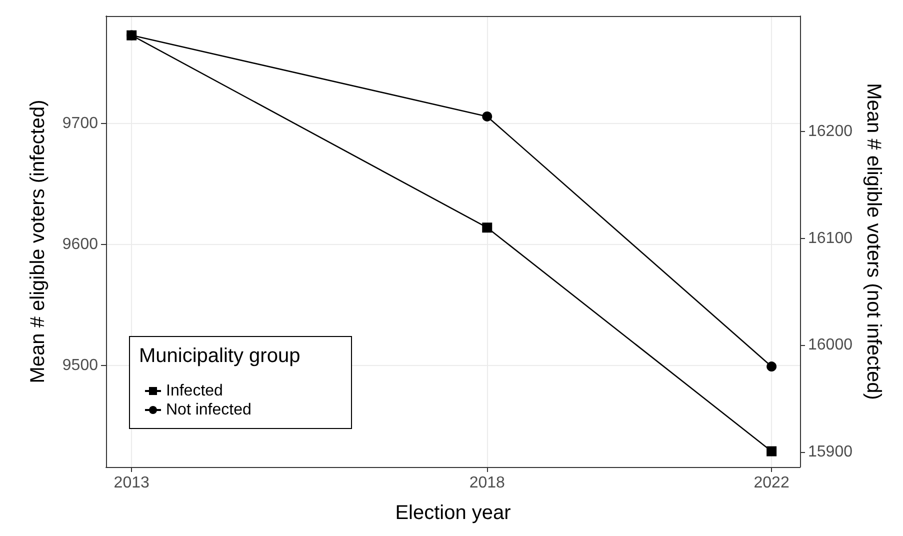  Describe the element at coordinates (772, 483) in the screenshot. I see `x-tick-label: 2022` at that location.